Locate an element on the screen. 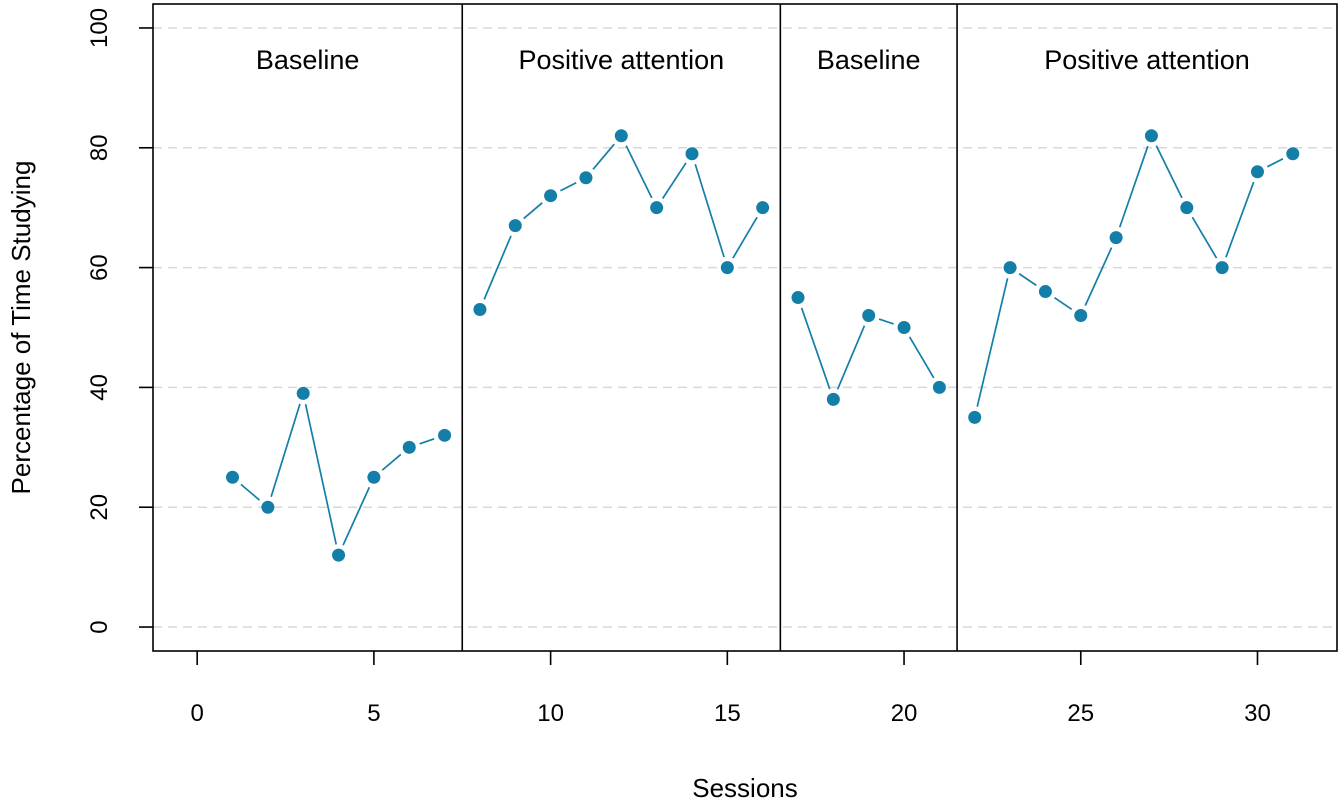 Image resolution: width=1344 pixels, height=806 pixels. phase-label-4: Positive attention is located at coordinates (1147, 60).